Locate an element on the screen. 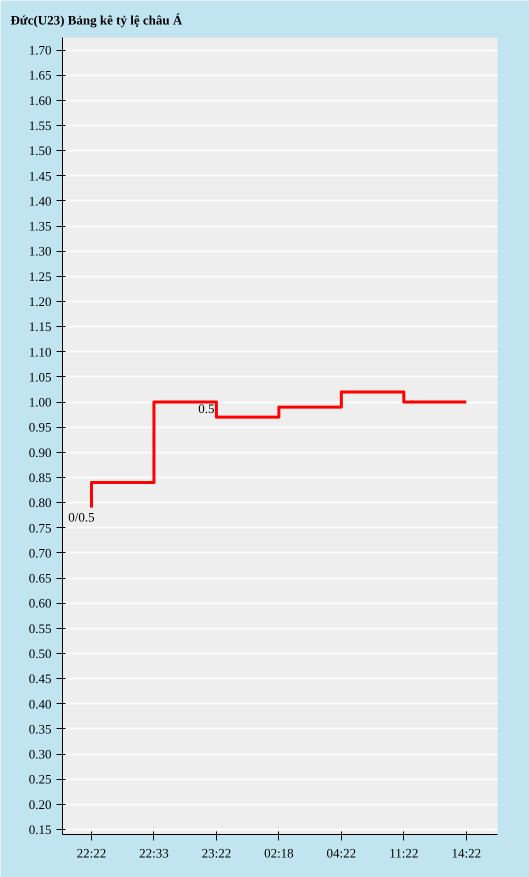 This screenshot has height=877, width=529. y-tick-label: 0.75 is located at coordinates (40, 528).